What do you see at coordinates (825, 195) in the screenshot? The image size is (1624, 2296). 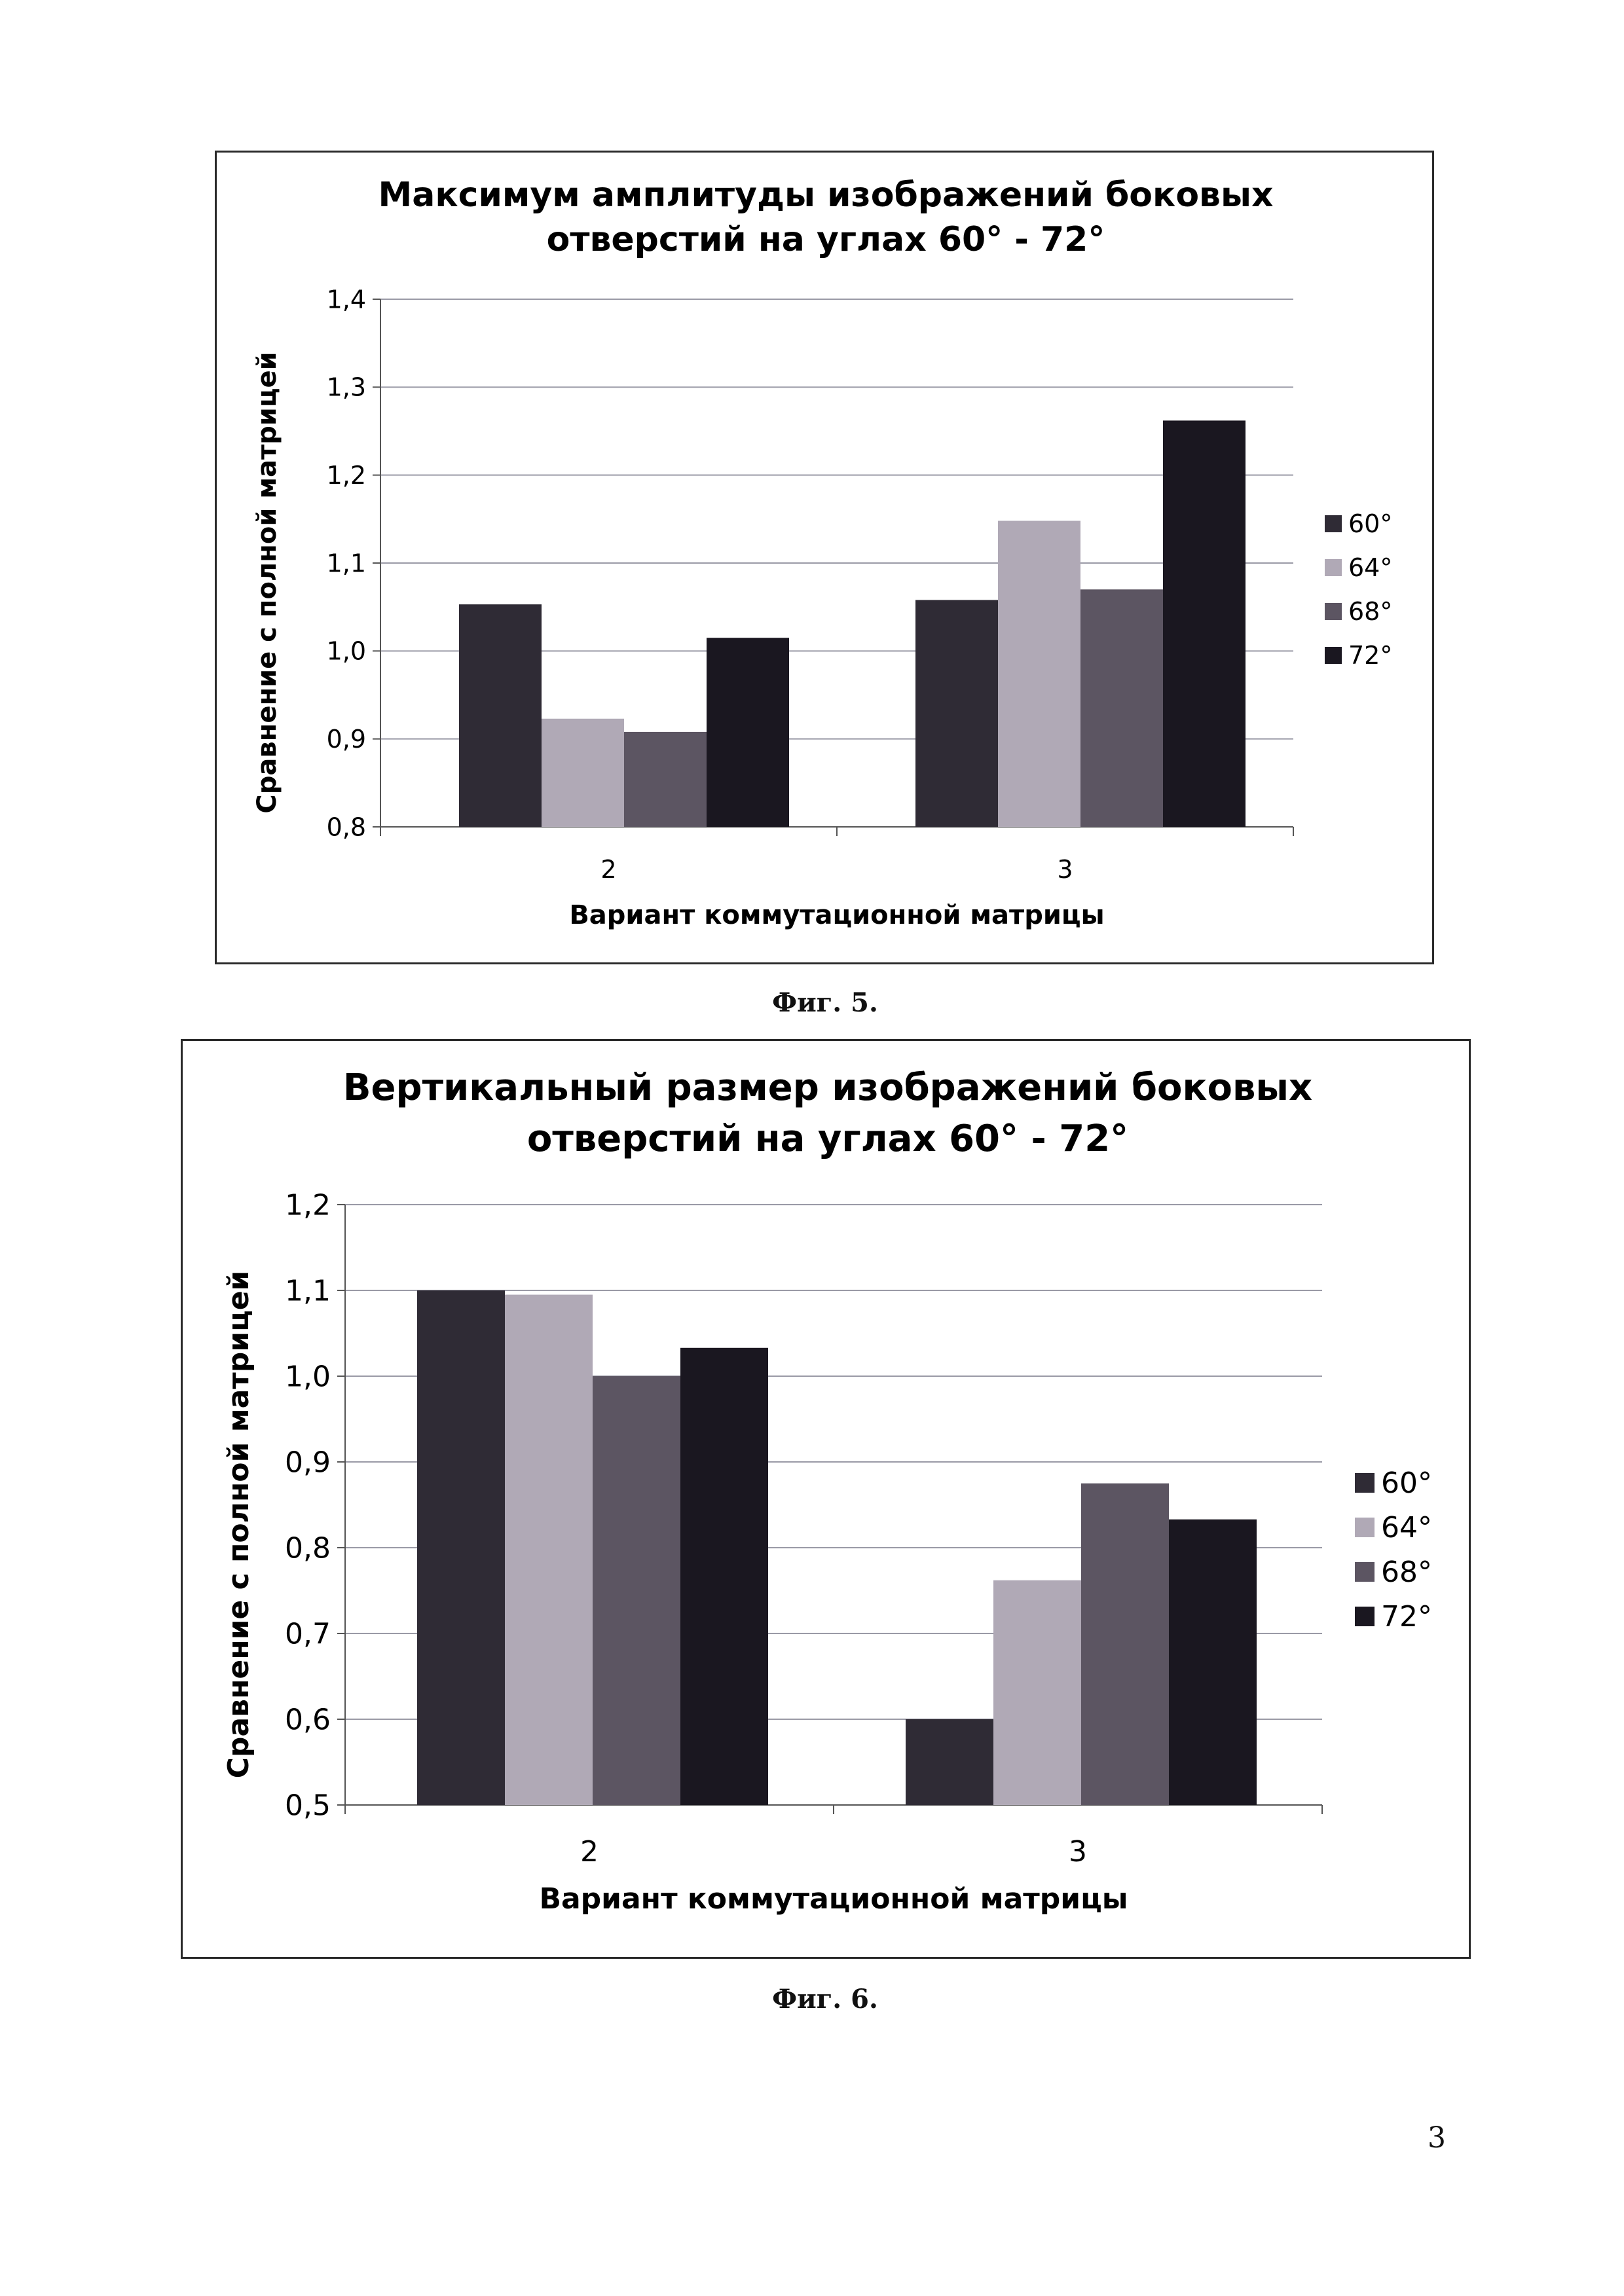 I see `chart-title-line-1: Максимум амплитуды изображений боковых` at bounding box center [825, 195].